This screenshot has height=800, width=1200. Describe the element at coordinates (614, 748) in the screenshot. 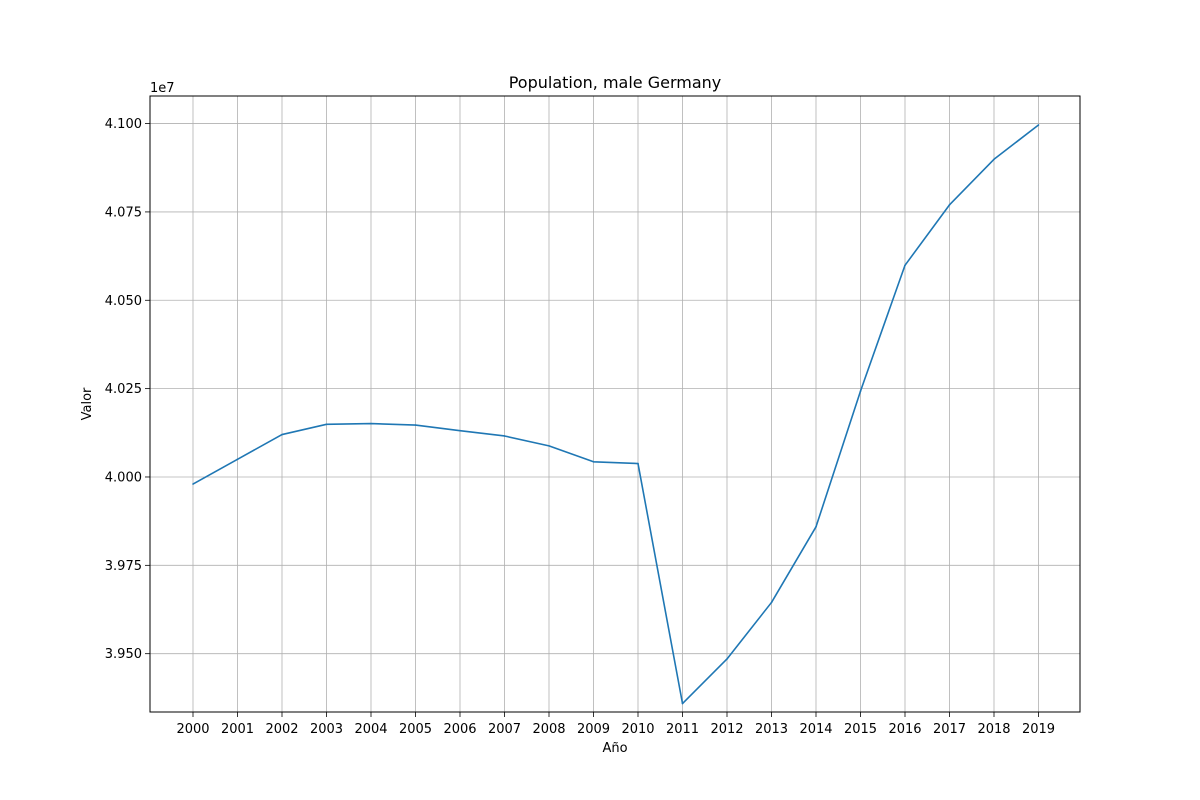

I see `x-axis-title: Año` at that location.